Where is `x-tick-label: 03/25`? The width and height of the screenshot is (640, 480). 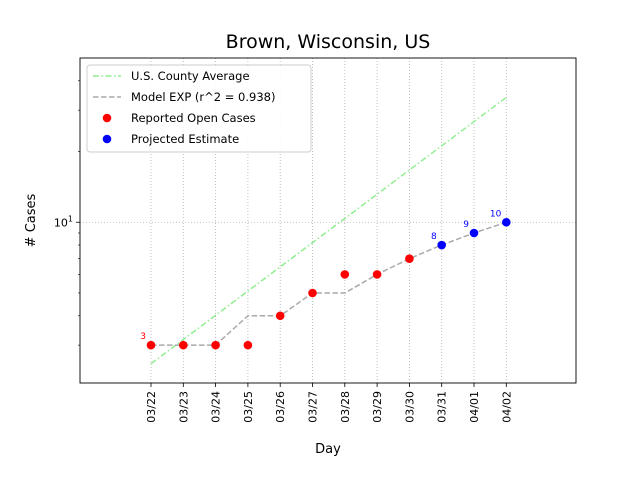 x-tick-label: 03/25 is located at coordinates (248, 407).